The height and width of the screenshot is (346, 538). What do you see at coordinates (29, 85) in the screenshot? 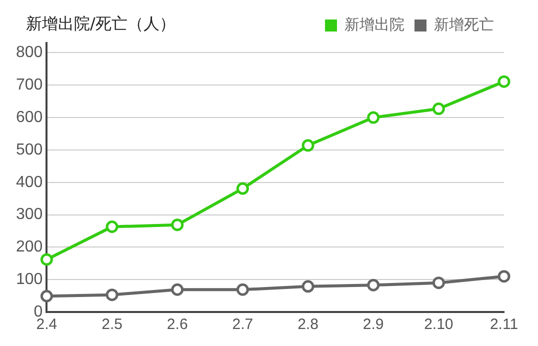
I see `y-tick-label: 700` at bounding box center [29, 85].